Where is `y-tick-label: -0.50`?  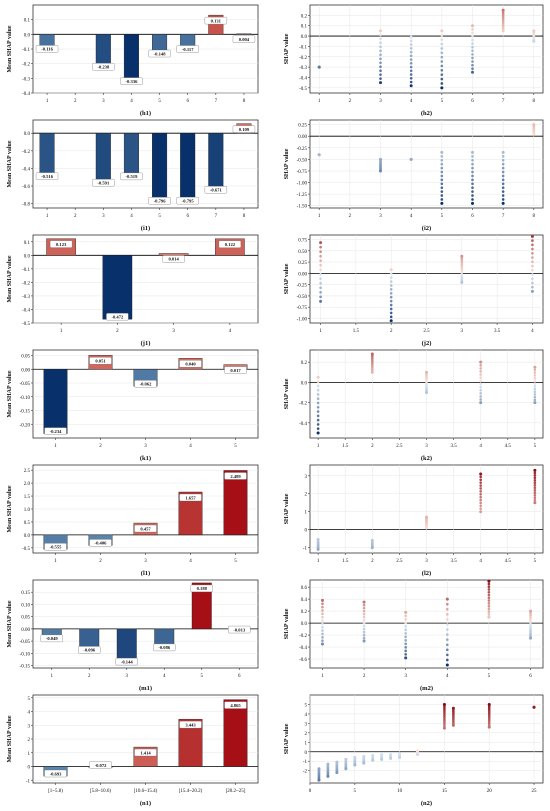
y-tick-label: -0.50 is located at coordinates (302, 160).